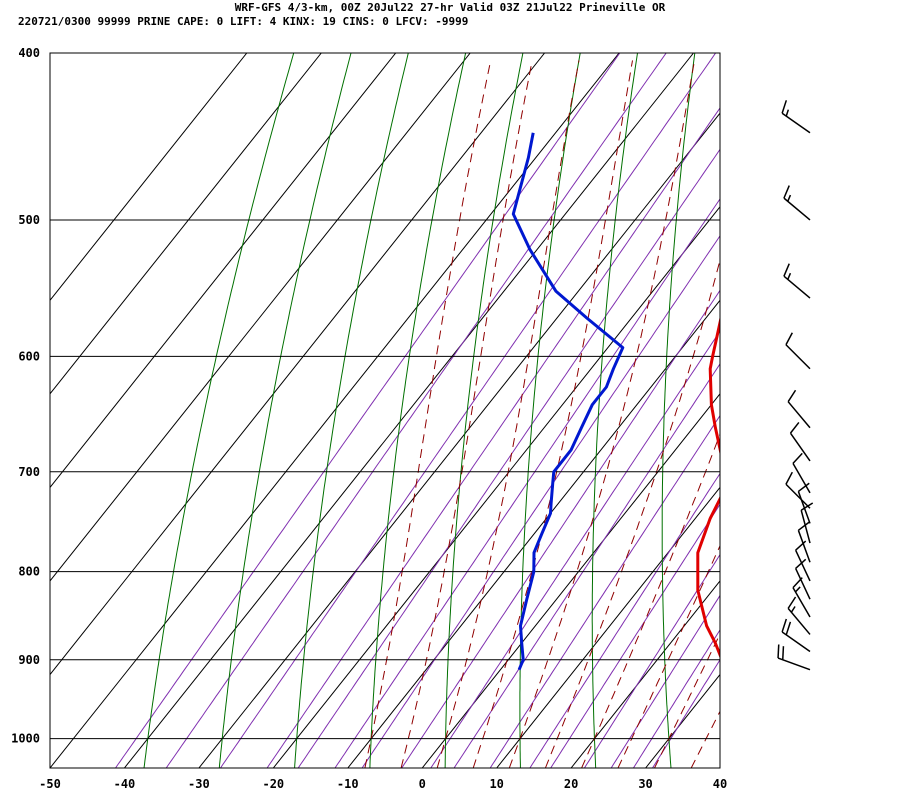  I want to click on temperature-line, so click(708, 487).